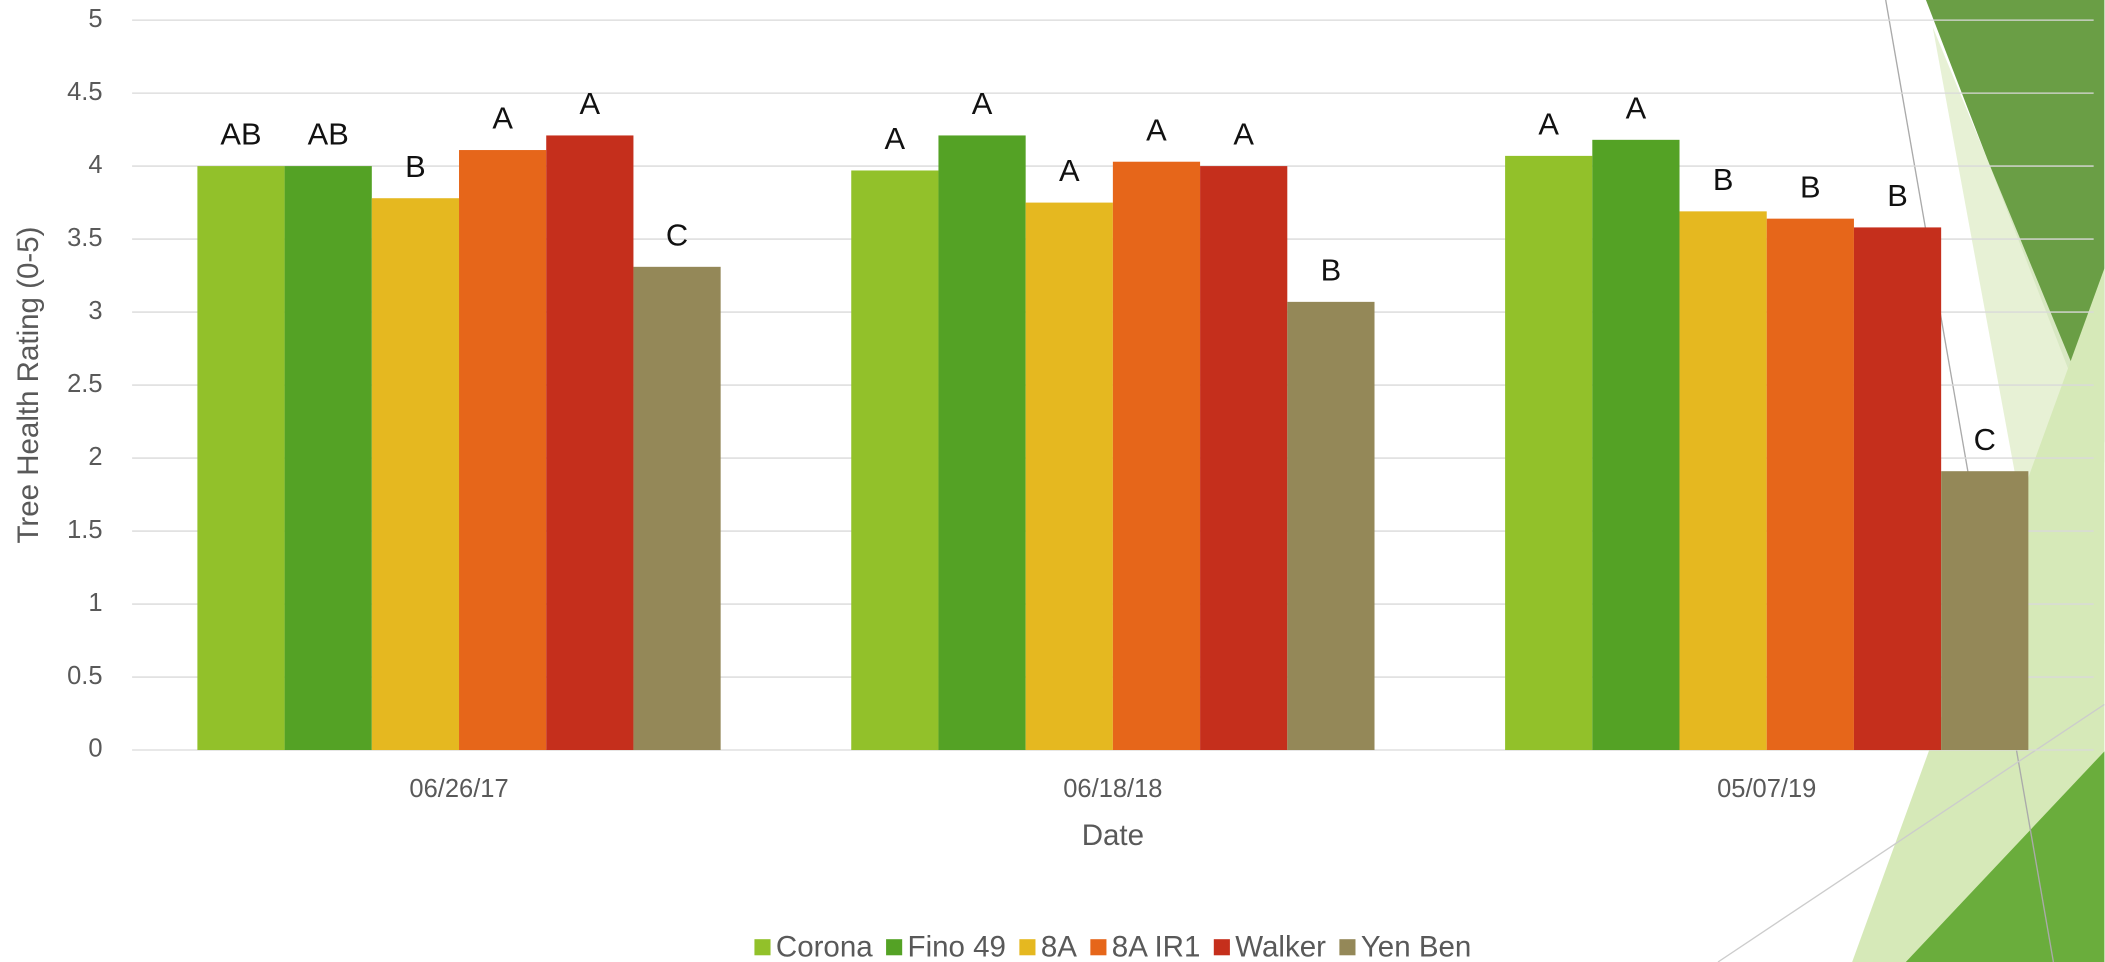 The image size is (2105, 962). Describe the element at coordinates (95, 165) in the screenshot. I see `y-tick-label: 4` at that location.